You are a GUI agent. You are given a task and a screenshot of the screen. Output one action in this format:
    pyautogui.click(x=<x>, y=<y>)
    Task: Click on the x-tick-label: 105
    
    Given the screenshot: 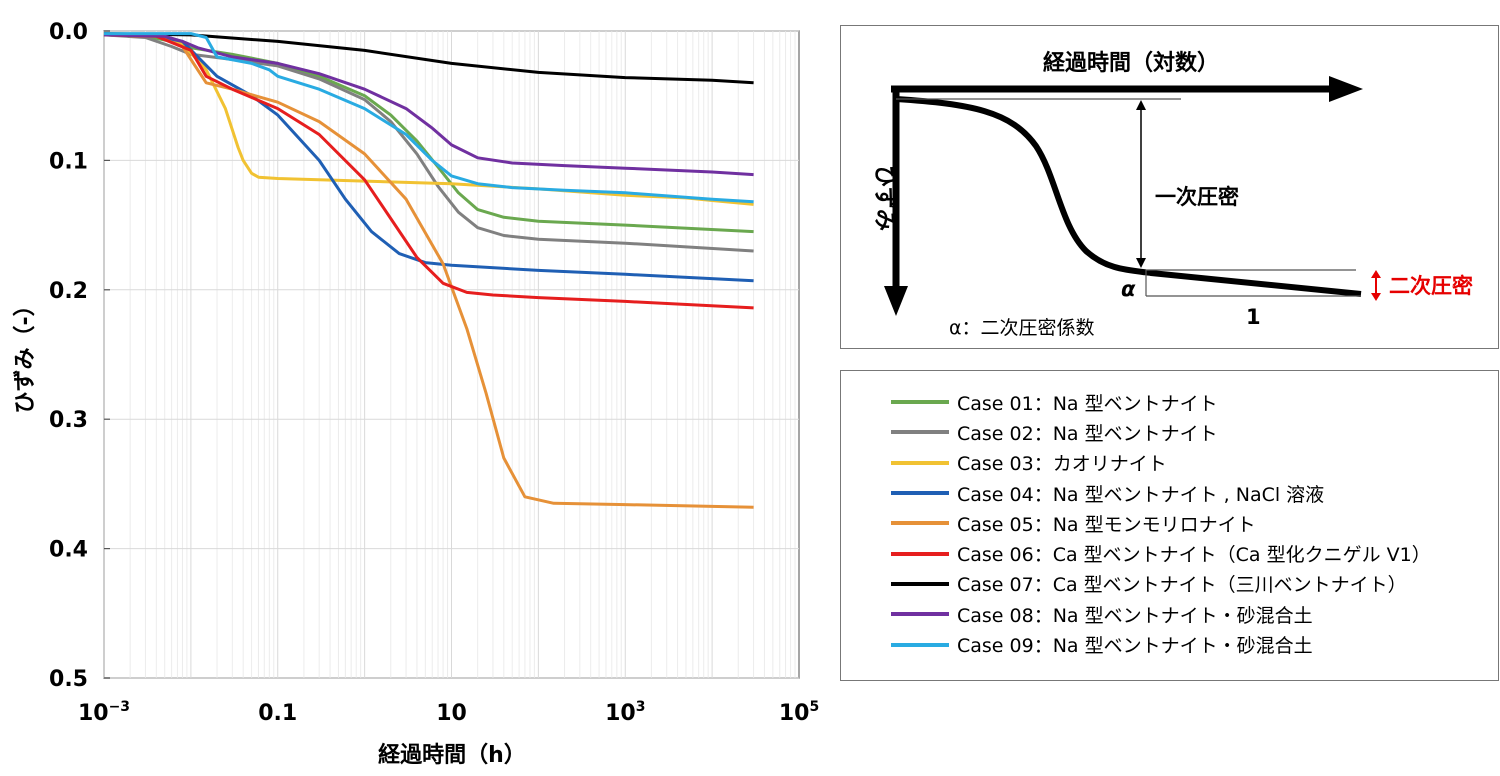 What is the action you would take?
    pyautogui.click(x=799, y=712)
    